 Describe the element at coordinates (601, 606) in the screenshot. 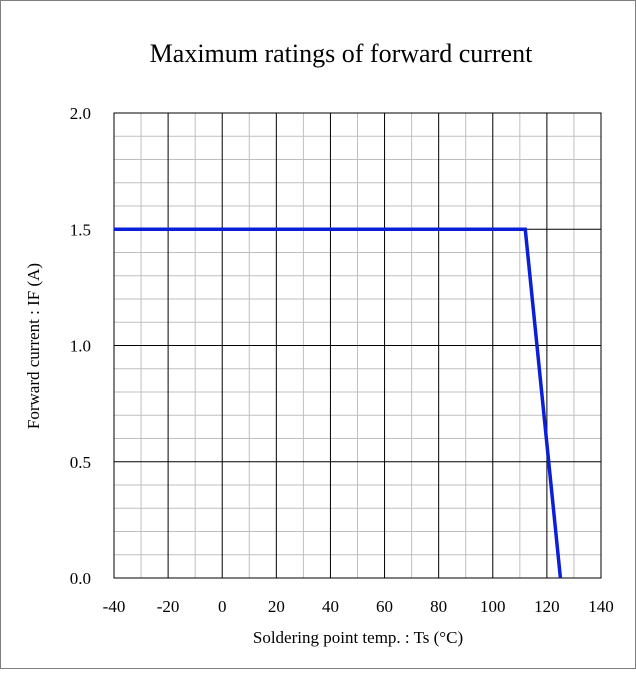

I see `x-tick-label: 140` at that location.